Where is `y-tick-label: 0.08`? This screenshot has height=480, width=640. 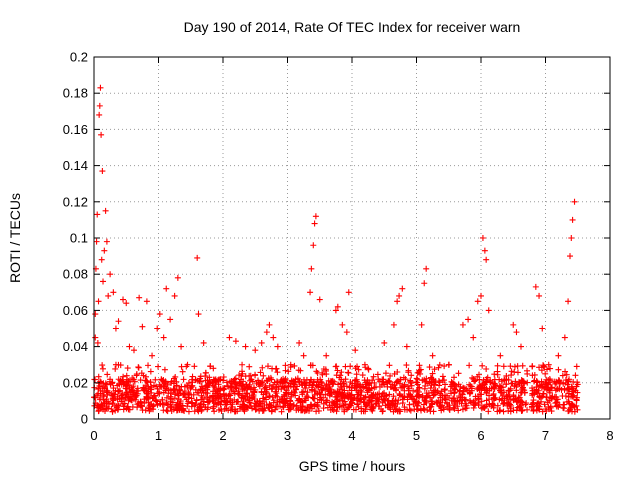
y-tick-label: 0.08 is located at coordinates (75, 274).